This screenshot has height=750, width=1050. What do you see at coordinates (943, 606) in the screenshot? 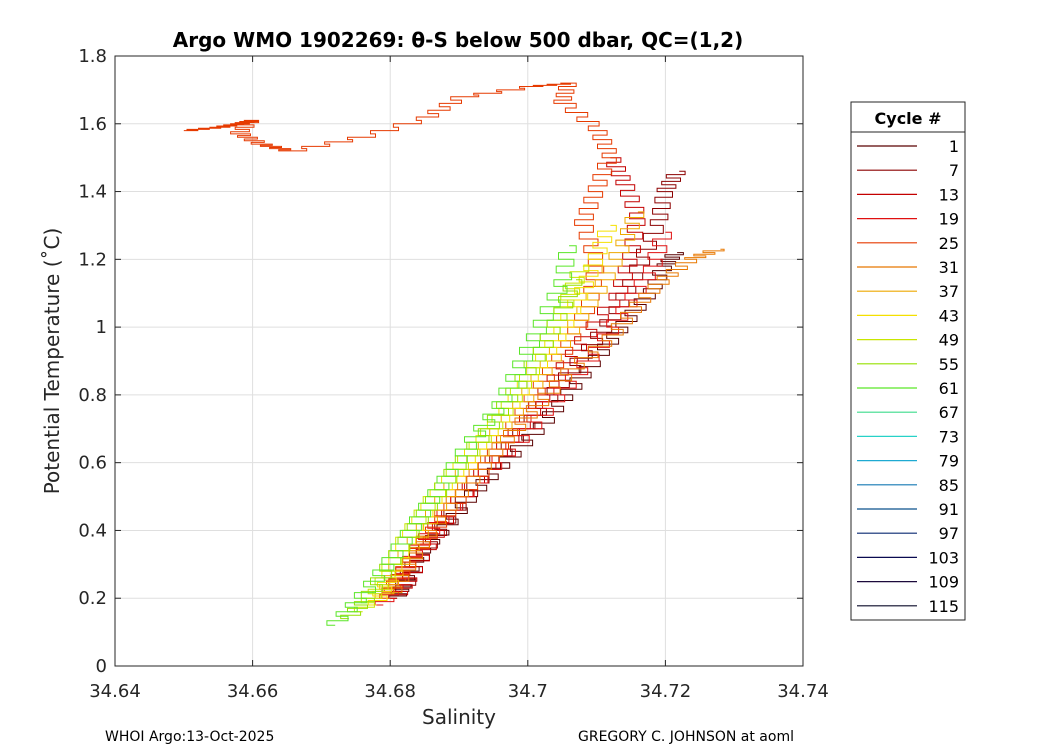
I see `legend-label: 115` at bounding box center [943, 606].